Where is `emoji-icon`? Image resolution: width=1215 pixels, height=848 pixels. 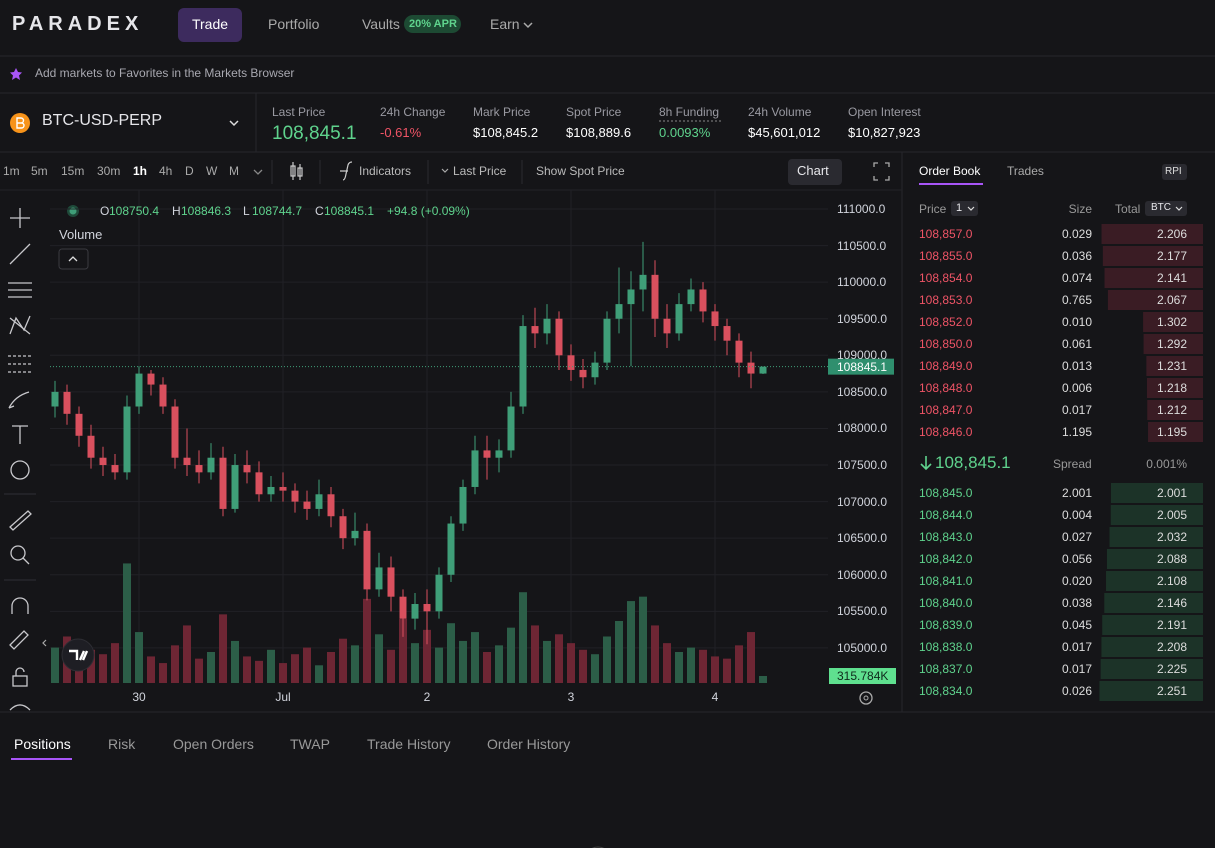 emoji-icon is located at coordinates (20, 470).